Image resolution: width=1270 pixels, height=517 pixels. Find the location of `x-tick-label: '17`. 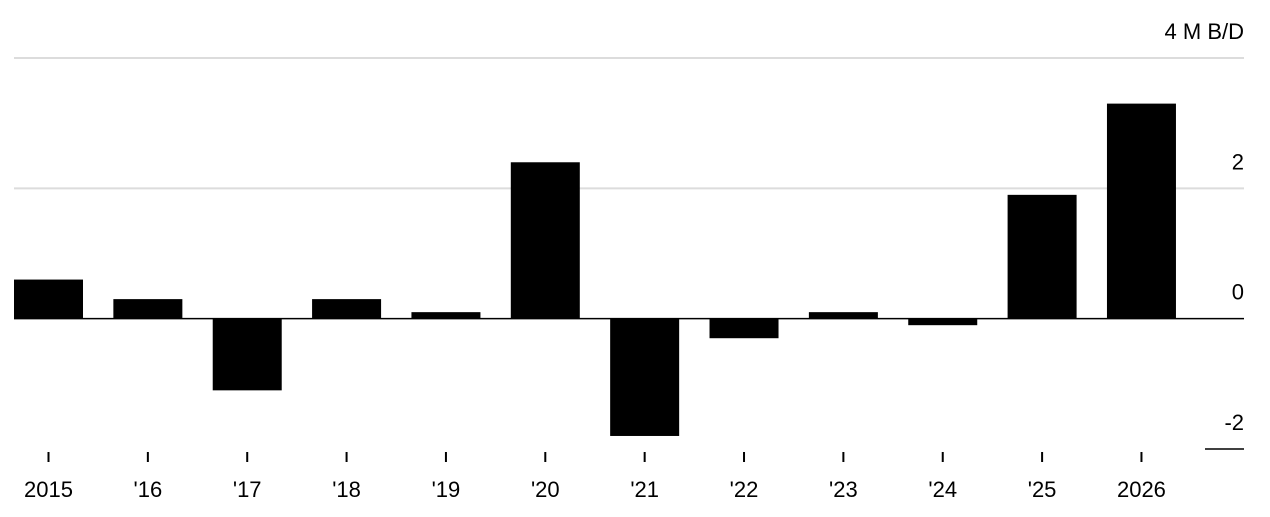

x-tick-label: '17 is located at coordinates (247, 489).